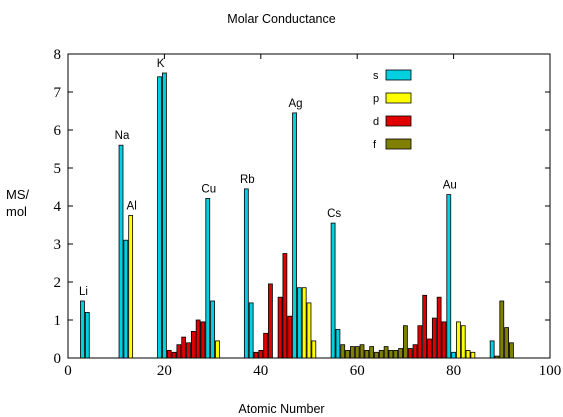 The image size is (563, 417). Describe the element at coordinates (17, 203) in the screenshot. I see `y-axis-label: MS/ mol` at that location.